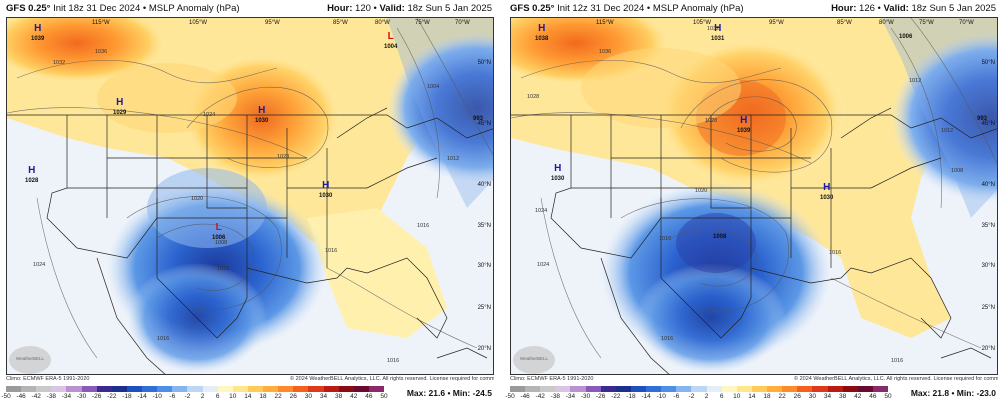 This screenshot has width=1000, height=402. I want to click on lat-label: 30°N, so click(484, 266).